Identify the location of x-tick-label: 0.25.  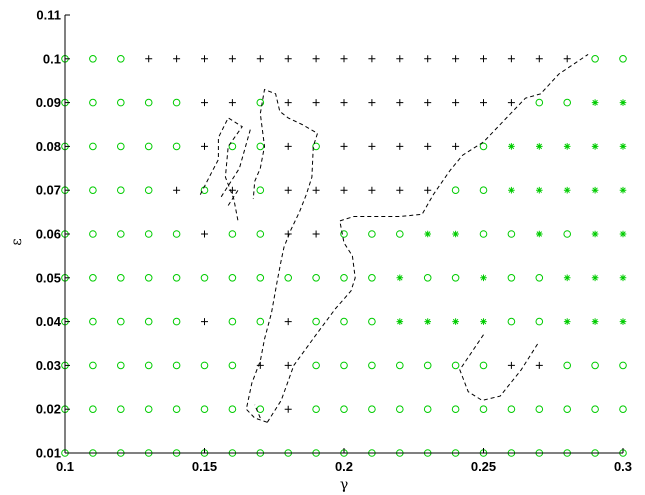
(483, 466).